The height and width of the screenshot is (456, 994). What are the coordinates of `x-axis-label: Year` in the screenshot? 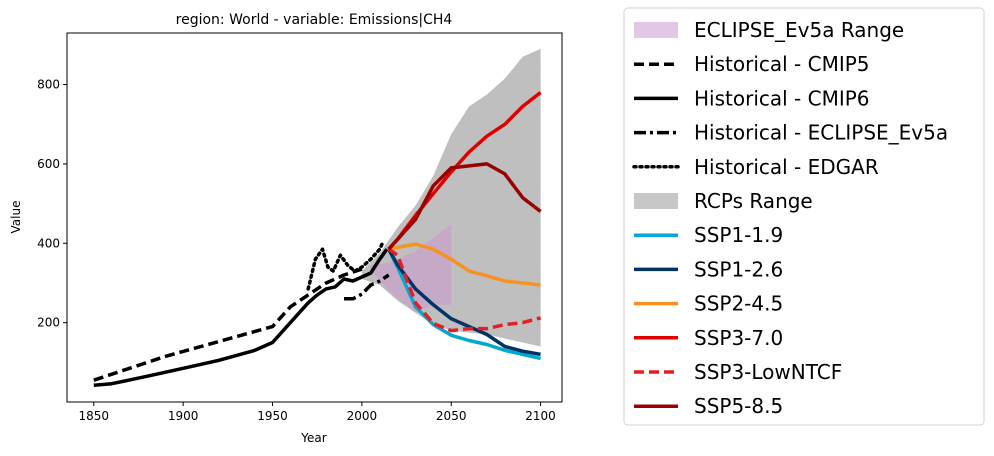 It's located at (313, 438).